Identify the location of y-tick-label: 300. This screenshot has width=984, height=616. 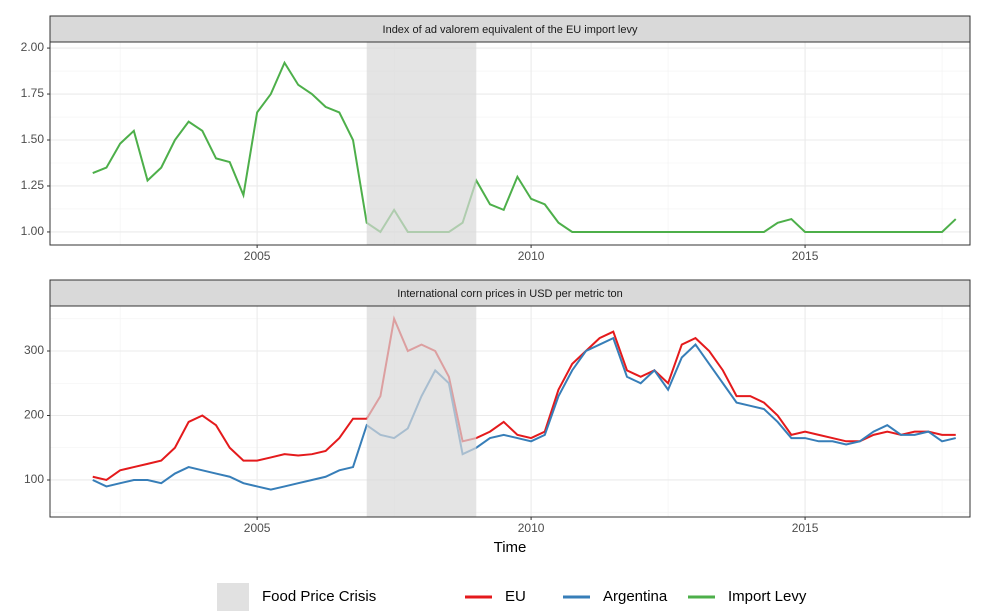
(34, 350).